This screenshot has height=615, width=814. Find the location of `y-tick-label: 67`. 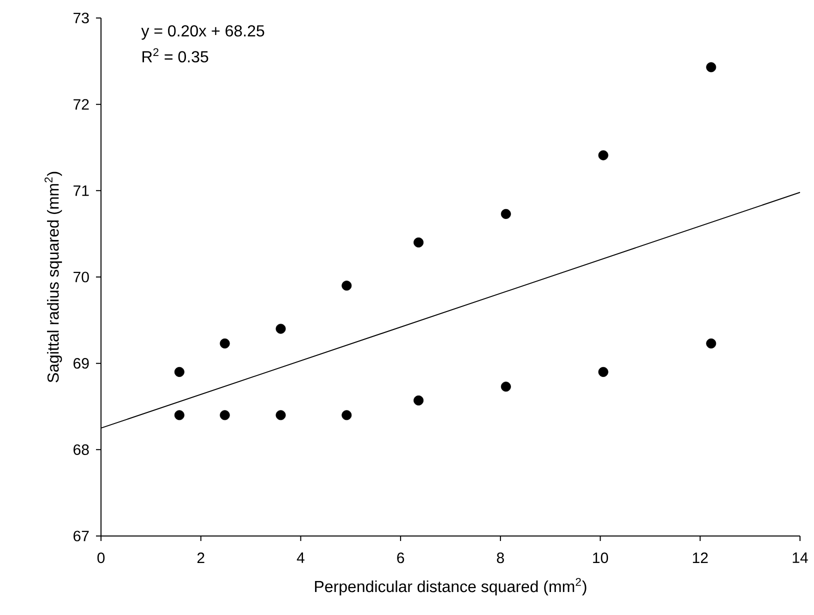

y-tick-label: 67 is located at coordinates (81, 536).